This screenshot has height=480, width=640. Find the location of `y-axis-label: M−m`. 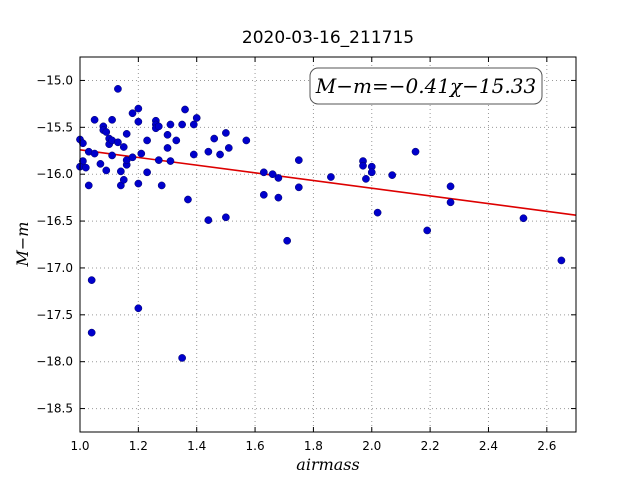

y-axis-label: M−m is located at coordinates (22, 245).